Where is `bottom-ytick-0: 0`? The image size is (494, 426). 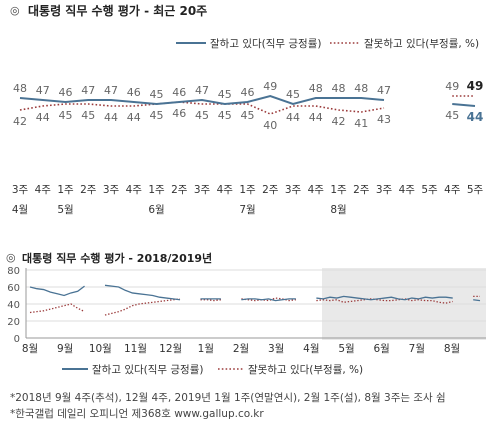
bottom-ytick-0: 0 is located at coordinates (17, 339).